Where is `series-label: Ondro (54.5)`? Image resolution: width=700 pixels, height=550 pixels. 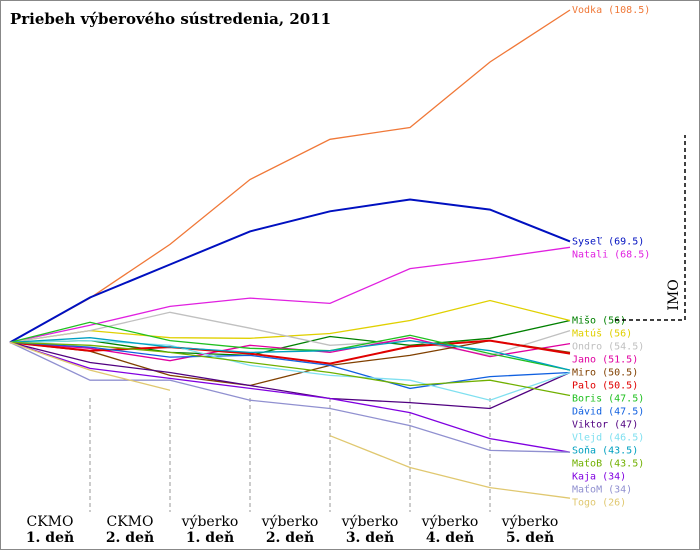 series-label: Ondro (54.5) is located at coordinates (608, 347).